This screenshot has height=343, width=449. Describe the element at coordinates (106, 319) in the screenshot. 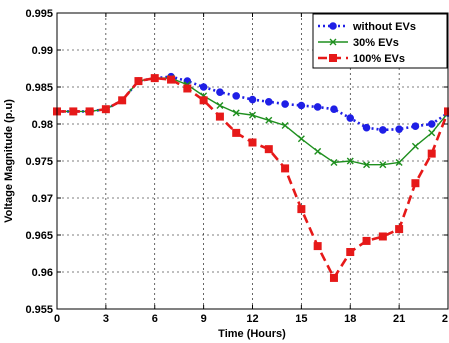

I see `x-tick-label: 3` at that location.